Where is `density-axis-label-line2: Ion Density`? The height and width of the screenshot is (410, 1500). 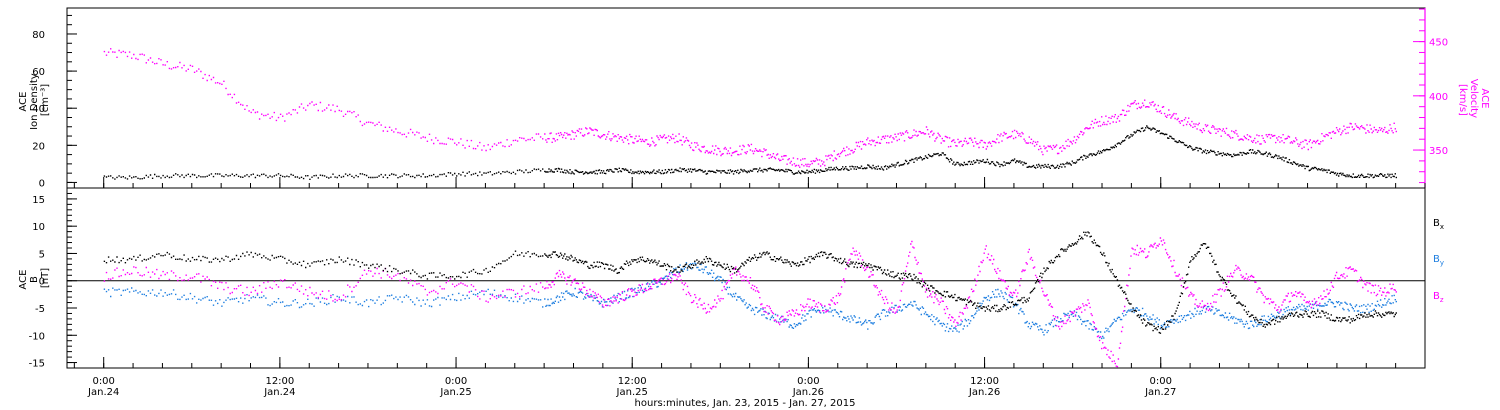
density-axis-label-line2: Ion Density is located at coordinates (34, 101).